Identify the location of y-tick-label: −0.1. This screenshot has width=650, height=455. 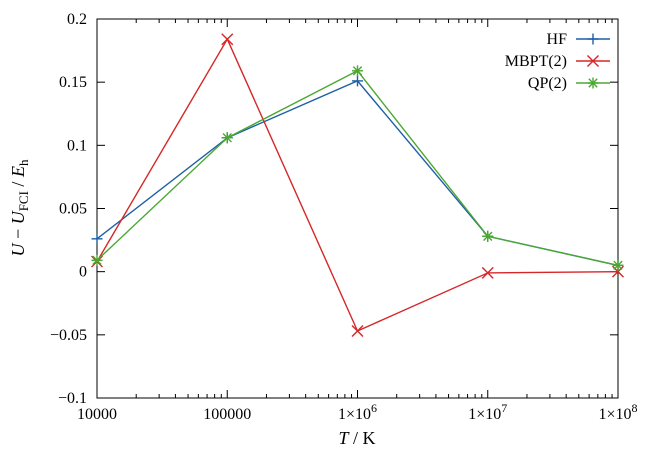
(72, 398).